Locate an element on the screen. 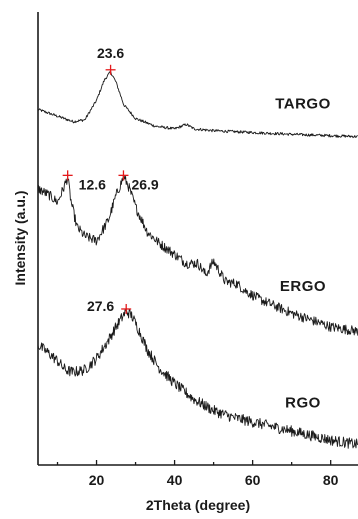 The image size is (358, 519). x-tick-label-40: 40 is located at coordinates (175, 480).